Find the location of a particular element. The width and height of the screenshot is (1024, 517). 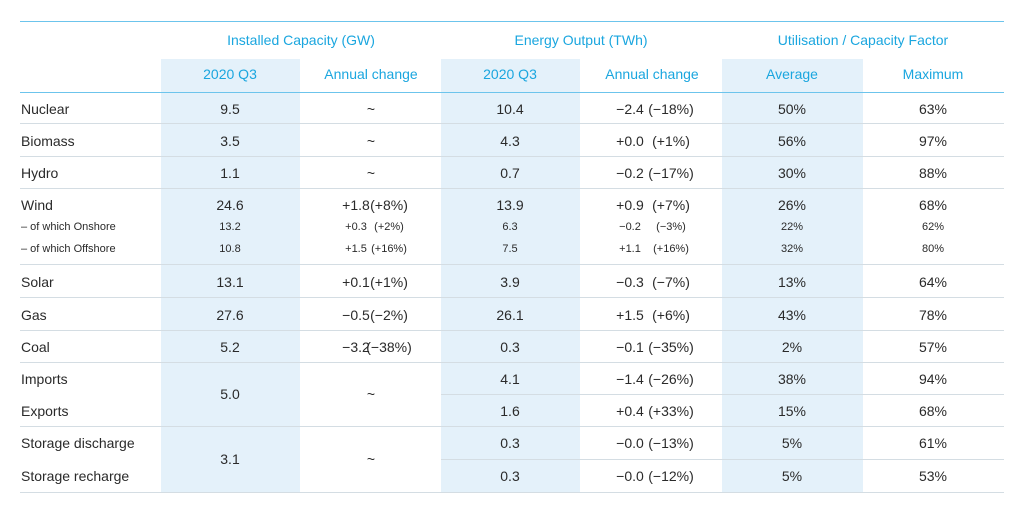

cell-out-change-pct: (+7%) is located at coordinates (671, 205).